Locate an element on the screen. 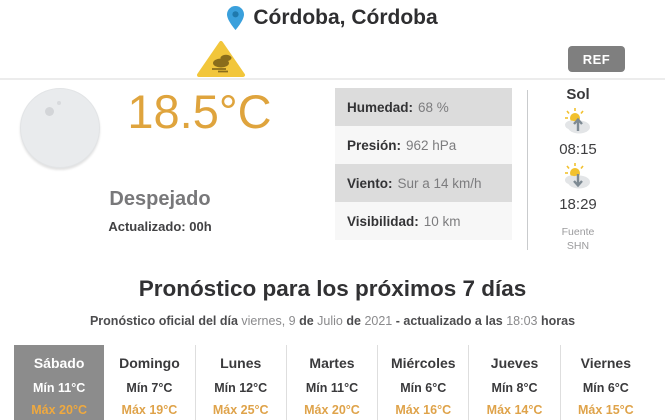  forecast-day-viernes: Viernes Mín 6°C Máx 15°C is located at coordinates (605, 382).